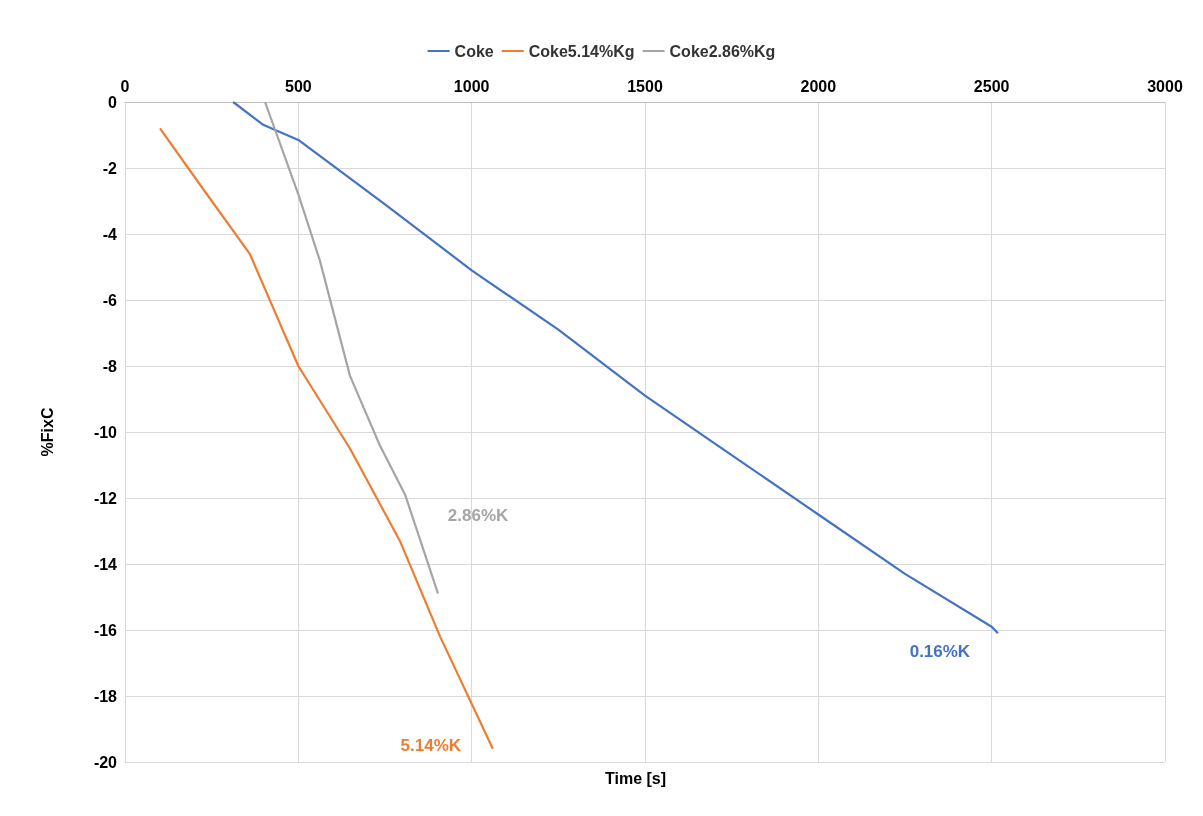  I want to click on y-tick-label: -4, so click(110, 234).